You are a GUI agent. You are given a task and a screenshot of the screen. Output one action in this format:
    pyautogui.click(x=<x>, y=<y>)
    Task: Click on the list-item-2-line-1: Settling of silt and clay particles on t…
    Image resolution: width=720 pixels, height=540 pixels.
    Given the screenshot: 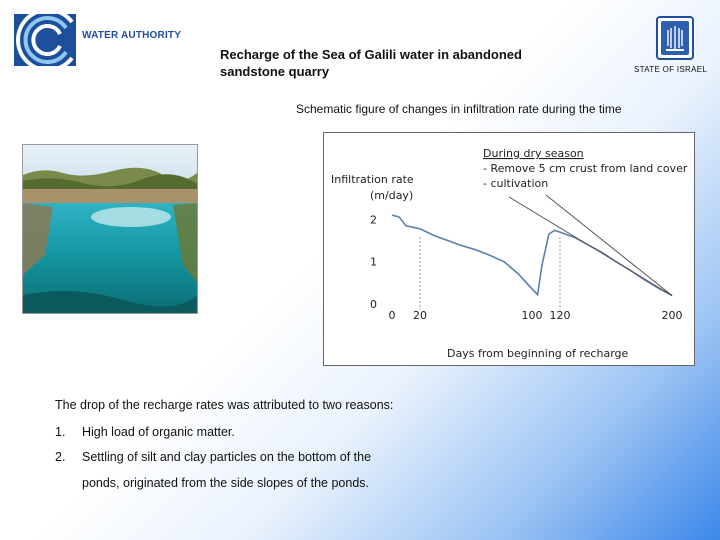 What is the action you would take?
    pyautogui.click(x=227, y=457)
    